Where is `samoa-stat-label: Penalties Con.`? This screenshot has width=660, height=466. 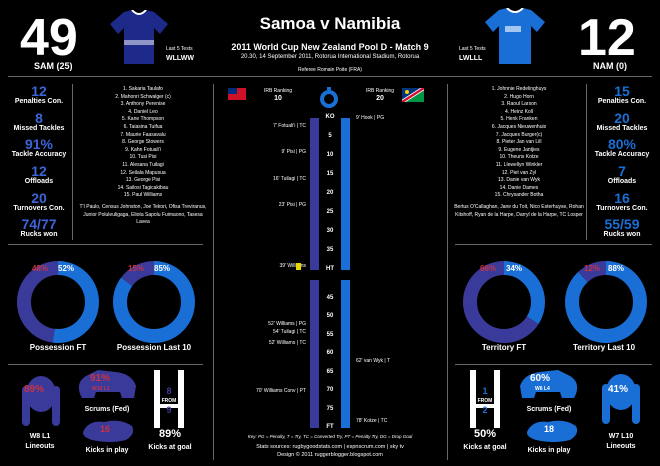 samoa-stat-label: Penalties Con. is located at coordinates (39, 101).